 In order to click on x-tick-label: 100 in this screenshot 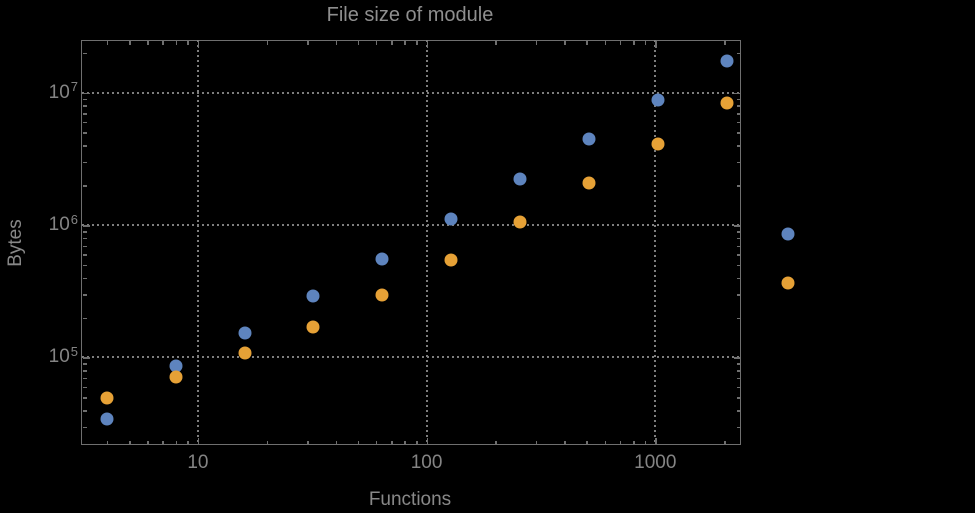, I will do `click(426, 462)`.